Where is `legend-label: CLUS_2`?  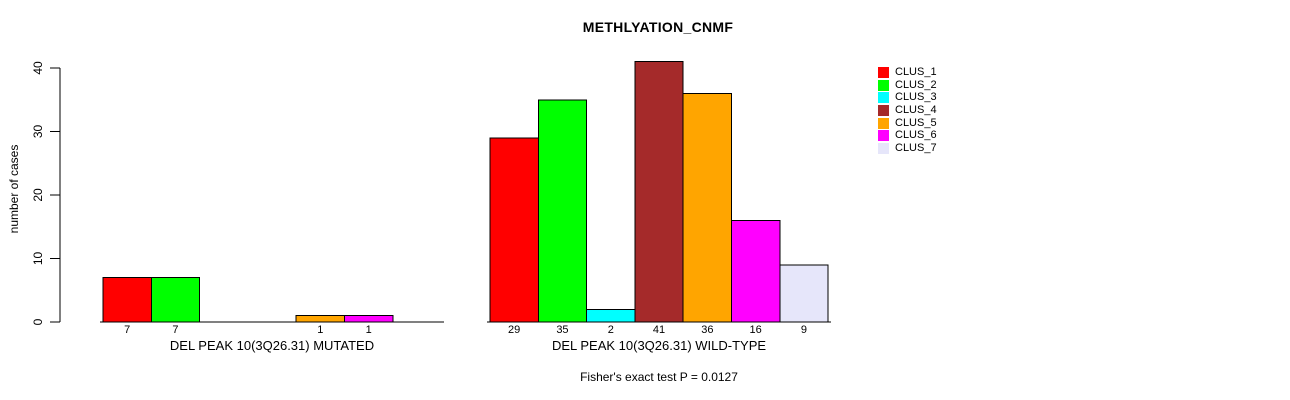 legend-label: CLUS_2 is located at coordinates (916, 84).